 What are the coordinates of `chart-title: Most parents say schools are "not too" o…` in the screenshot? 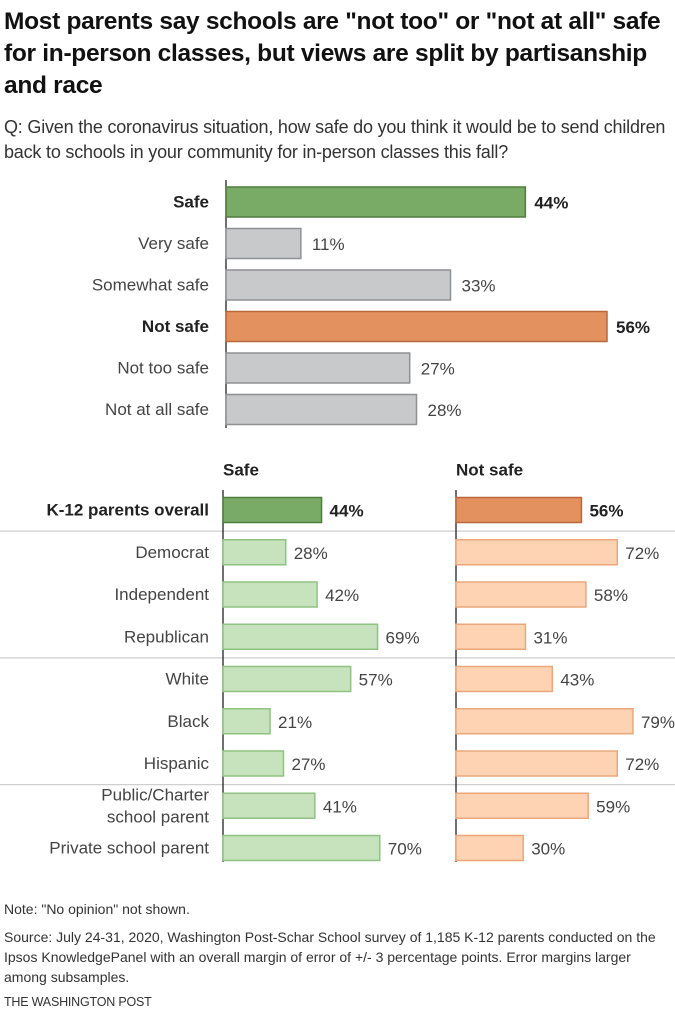 It's located at (332, 53).